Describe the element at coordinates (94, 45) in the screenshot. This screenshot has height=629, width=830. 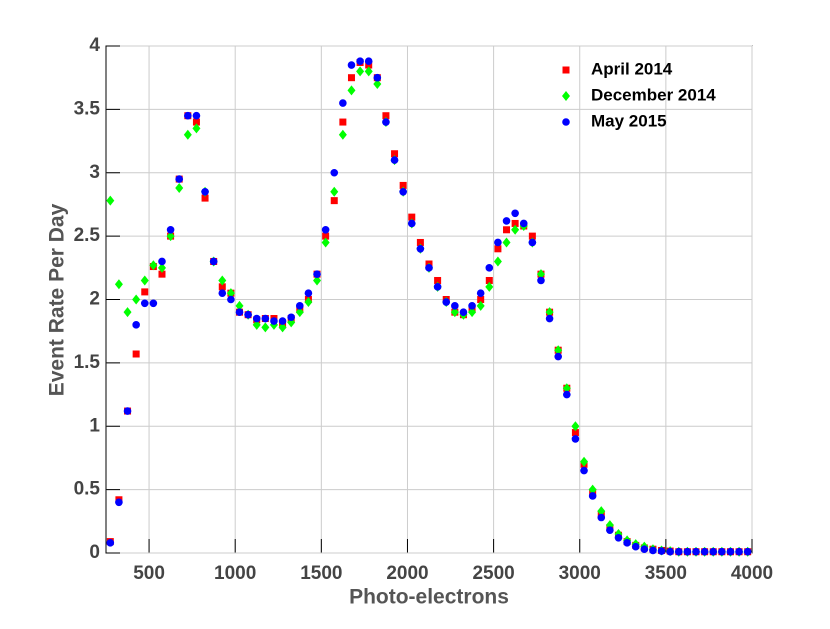
I see `y-tick-label: 4` at that location.